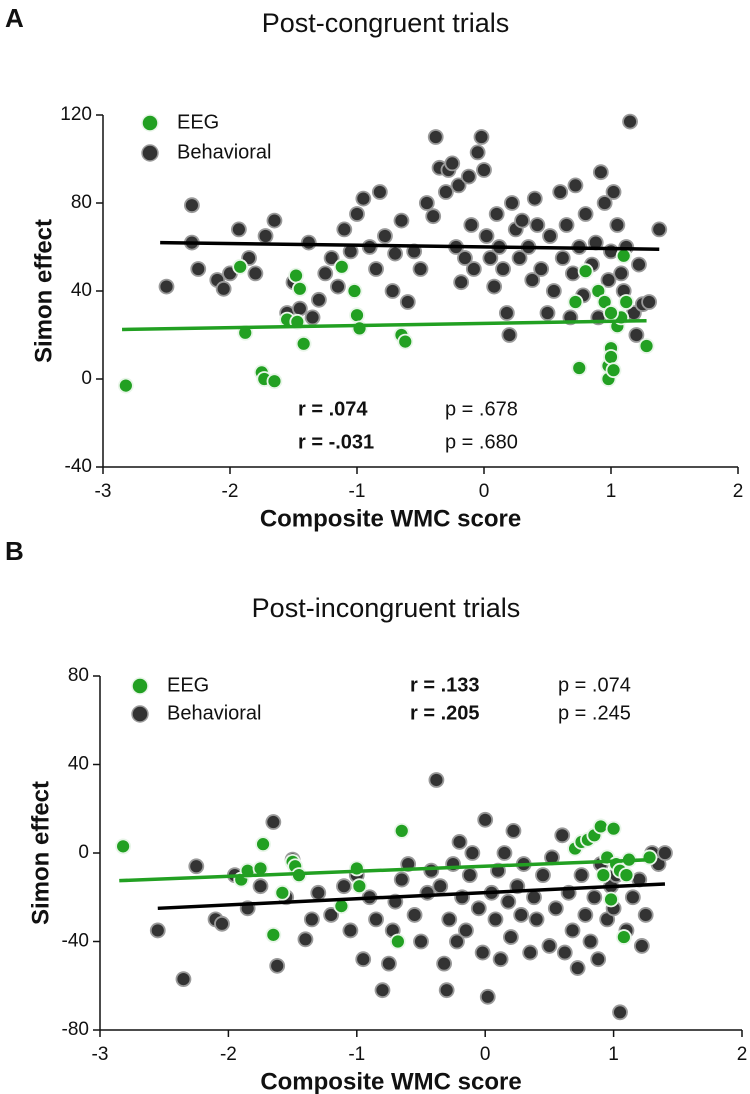 The image size is (750, 1094). What do you see at coordinates (481, 442) in the screenshot?
I see `annotation: p = .680` at bounding box center [481, 442].